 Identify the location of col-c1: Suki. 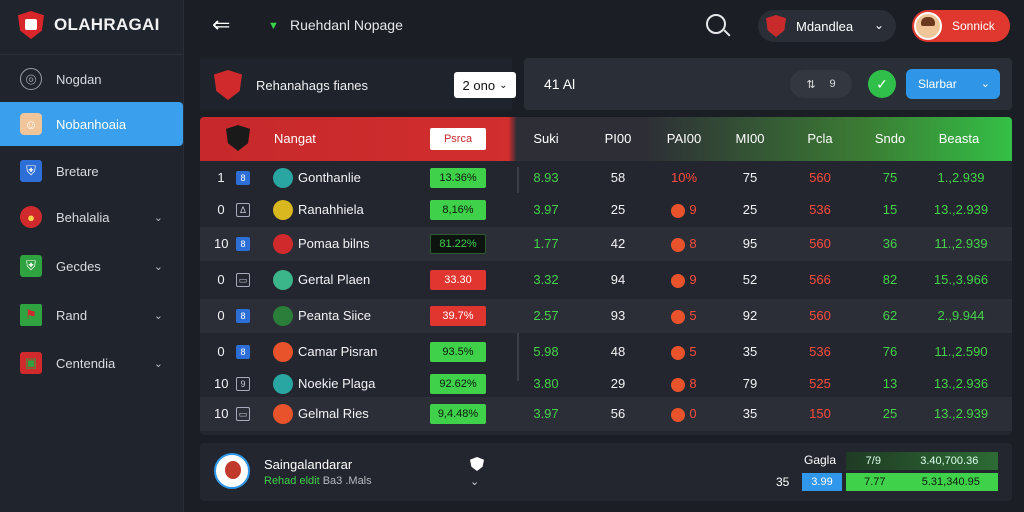
(546, 138).